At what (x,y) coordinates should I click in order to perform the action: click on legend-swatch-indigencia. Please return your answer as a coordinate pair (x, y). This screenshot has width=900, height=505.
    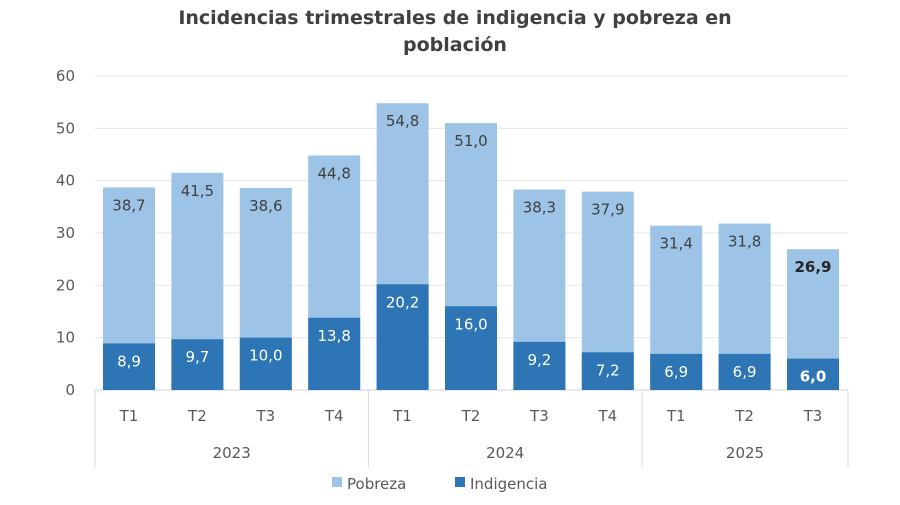
    Looking at the image, I should click on (460, 482).